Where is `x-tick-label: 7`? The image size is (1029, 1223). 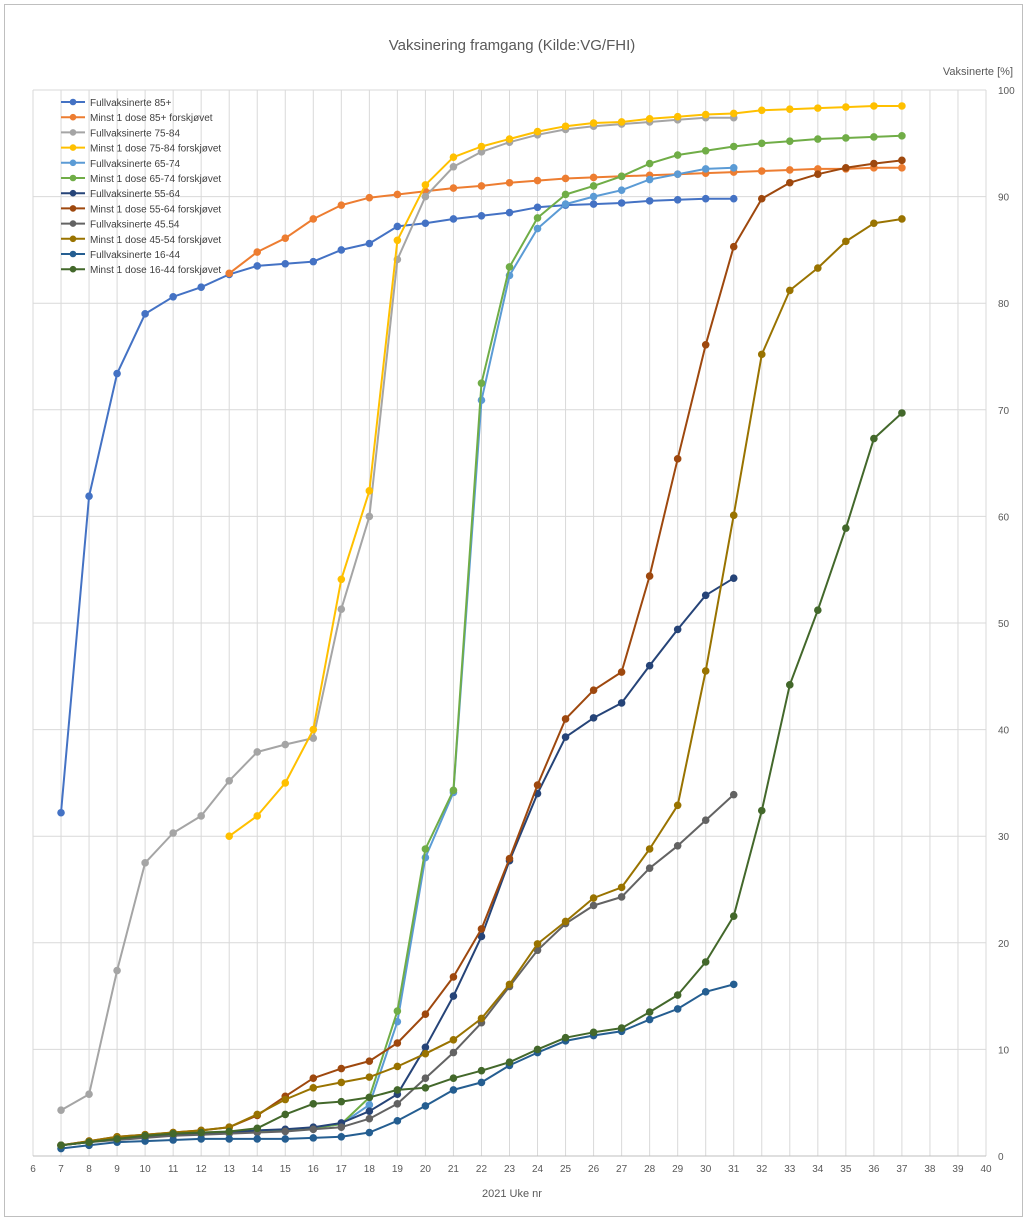
x-tick-label: 7 is located at coordinates (61, 1169).